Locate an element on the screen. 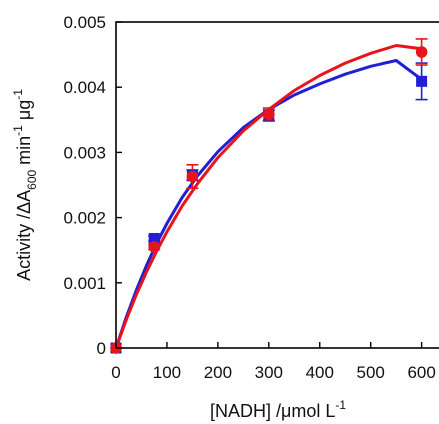 The image size is (439, 424). y-tick-label: 0 is located at coordinates (101, 348).